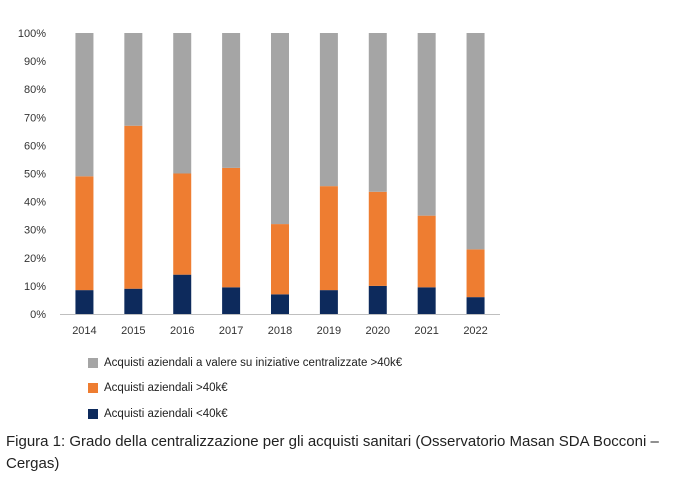  What do you see at coordinates (280, 331) in the screenshot?
I see `x-tick-label: 2018` at bounding box center [280, 331].